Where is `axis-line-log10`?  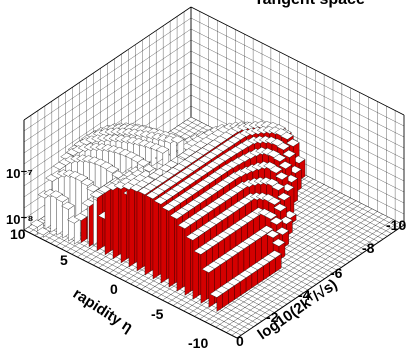 axis-line-log10 is located at coordinates (320, 281).